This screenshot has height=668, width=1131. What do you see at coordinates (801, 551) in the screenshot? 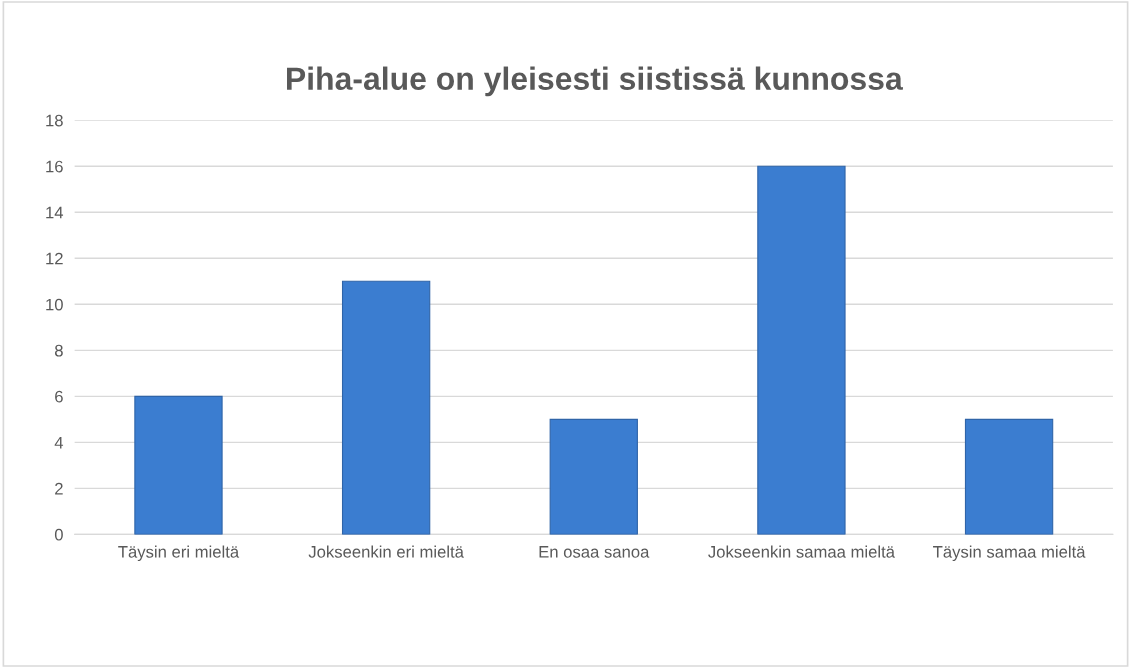
I see `x-tick-label: Jokseenkin samaa mieltä` at bounding box center [801, 551].